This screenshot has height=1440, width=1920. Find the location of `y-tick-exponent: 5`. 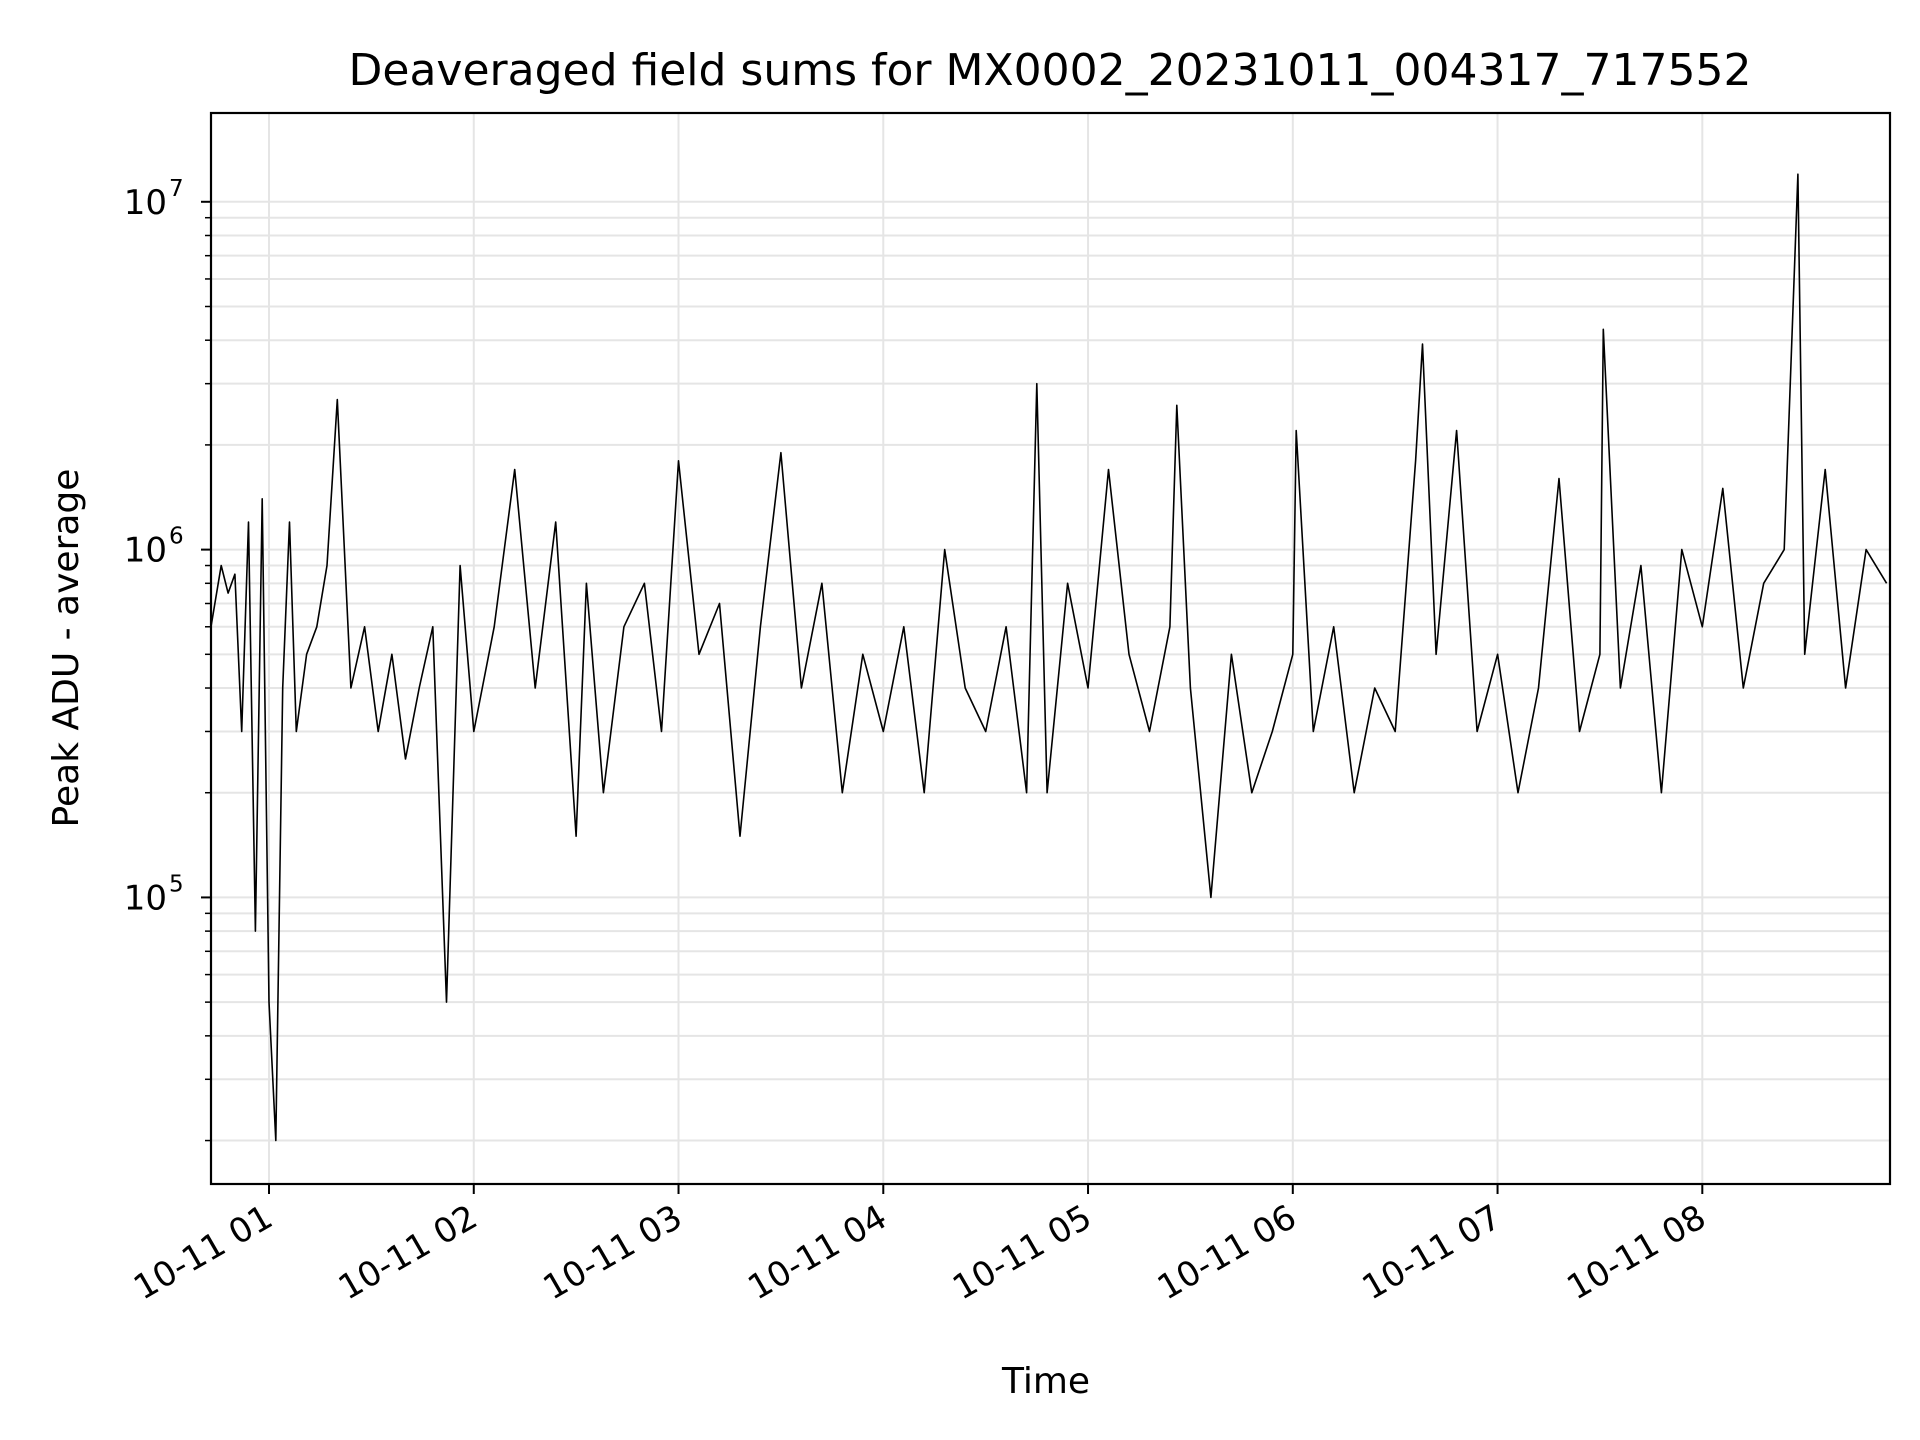

y-tick-exponent: 5 is located at coordinates (176, 884).